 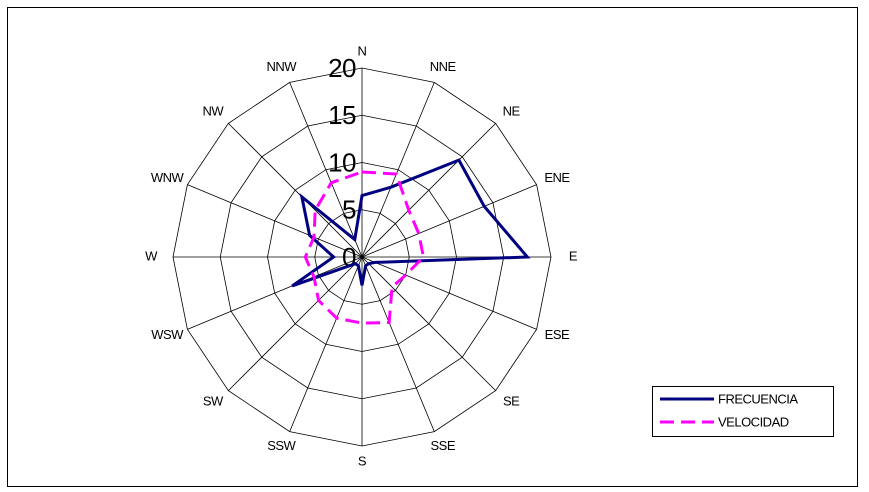 What do you see at coordinates (151, 255) in the screenshot?
I see `category-label: W` at bounding box center [151, 255].